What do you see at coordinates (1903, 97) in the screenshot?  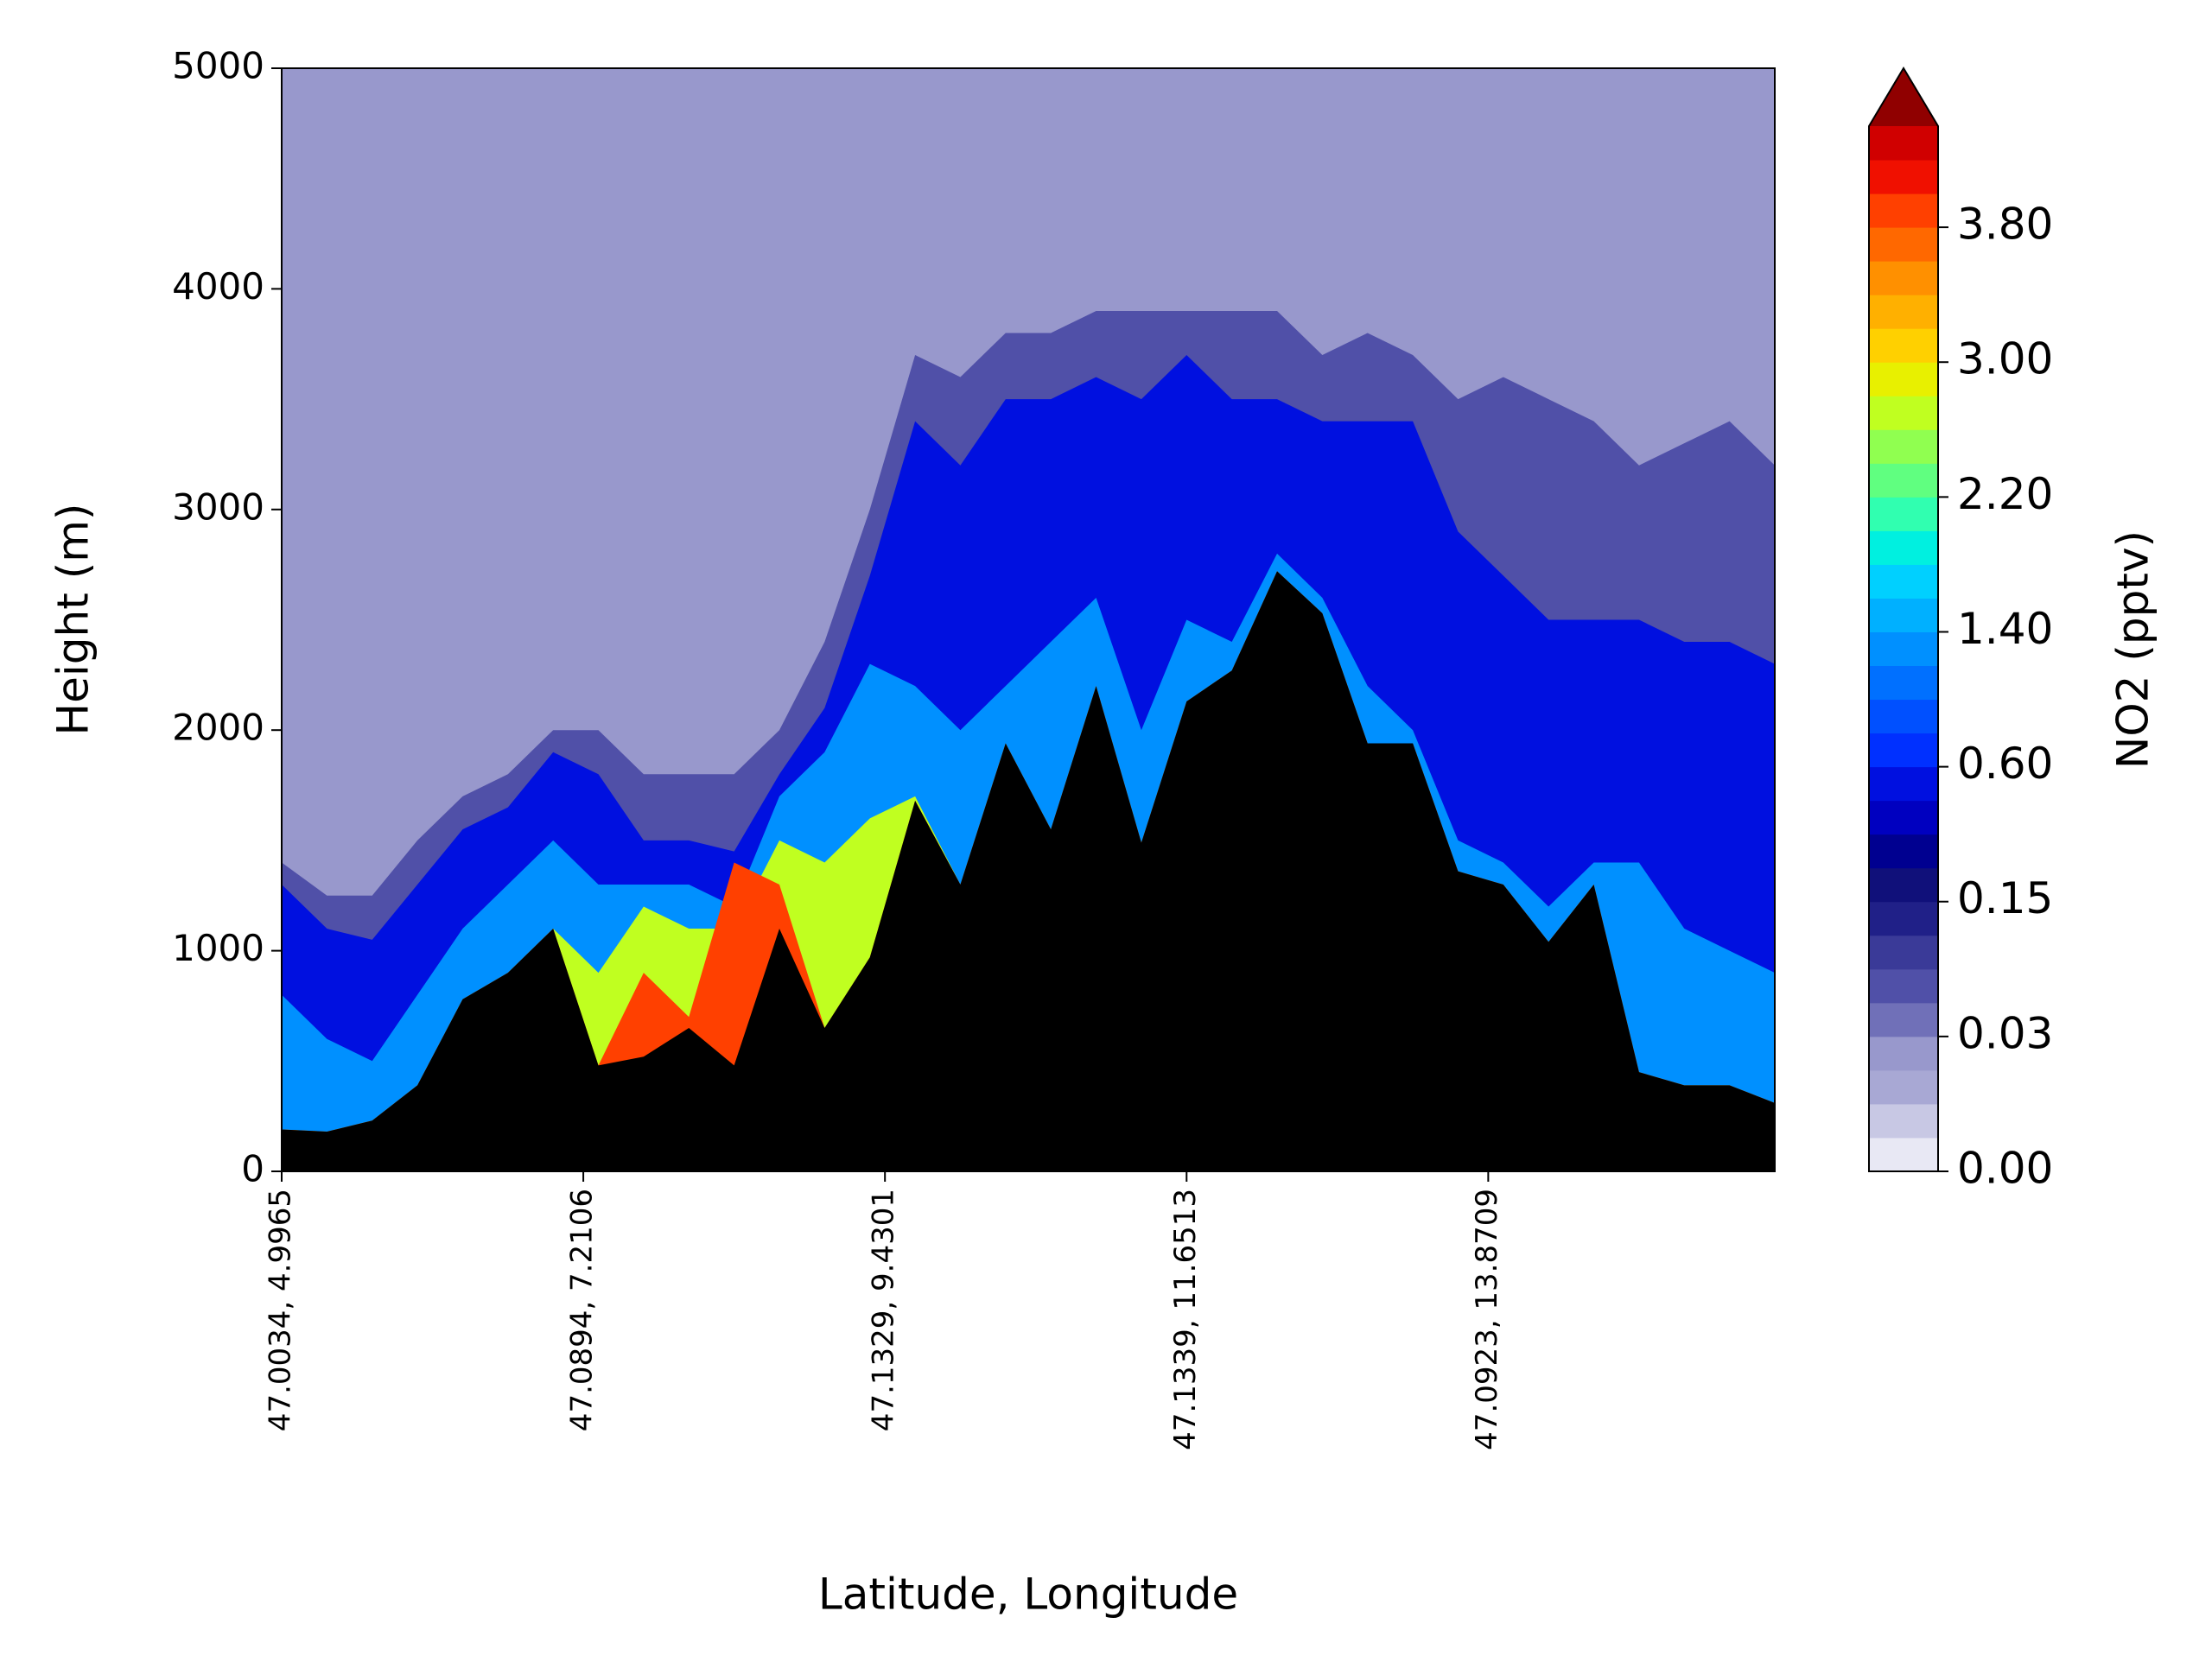 I see `colorbar-extend` at bounding box center [1903, 97].